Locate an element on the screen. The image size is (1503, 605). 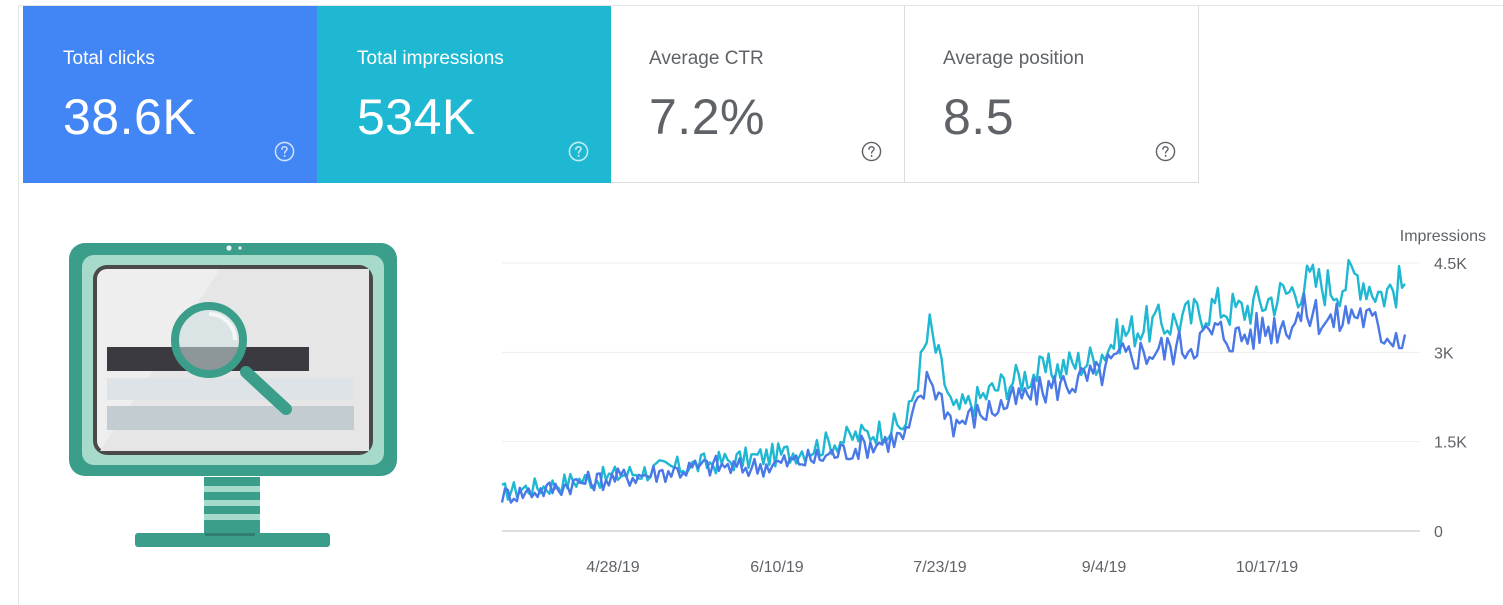
x-tick-label: 10/17/19 is located at coordinates (1267, 567).